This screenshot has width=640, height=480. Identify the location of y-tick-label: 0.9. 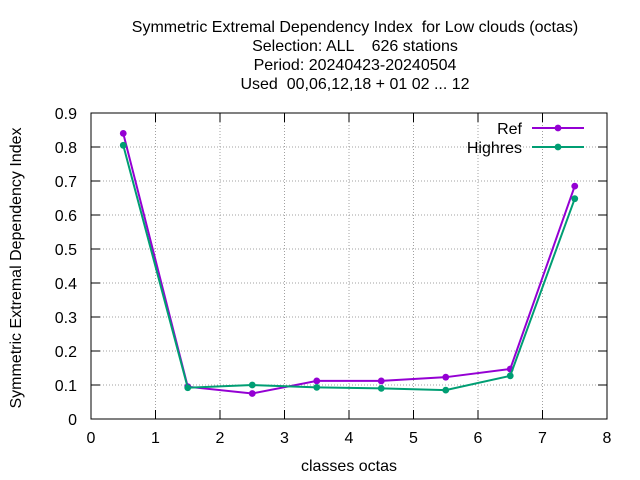
(66, 114).